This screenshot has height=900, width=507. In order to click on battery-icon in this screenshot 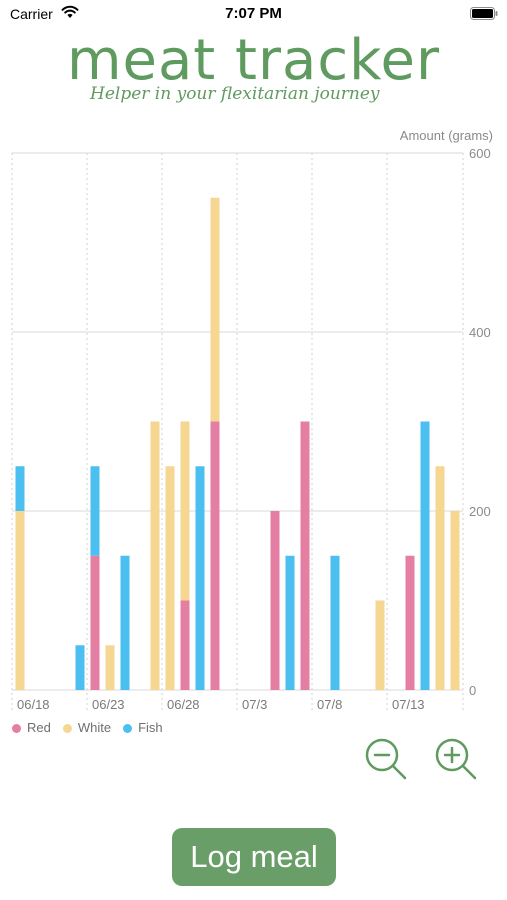, I will do `click(484, 13)`.